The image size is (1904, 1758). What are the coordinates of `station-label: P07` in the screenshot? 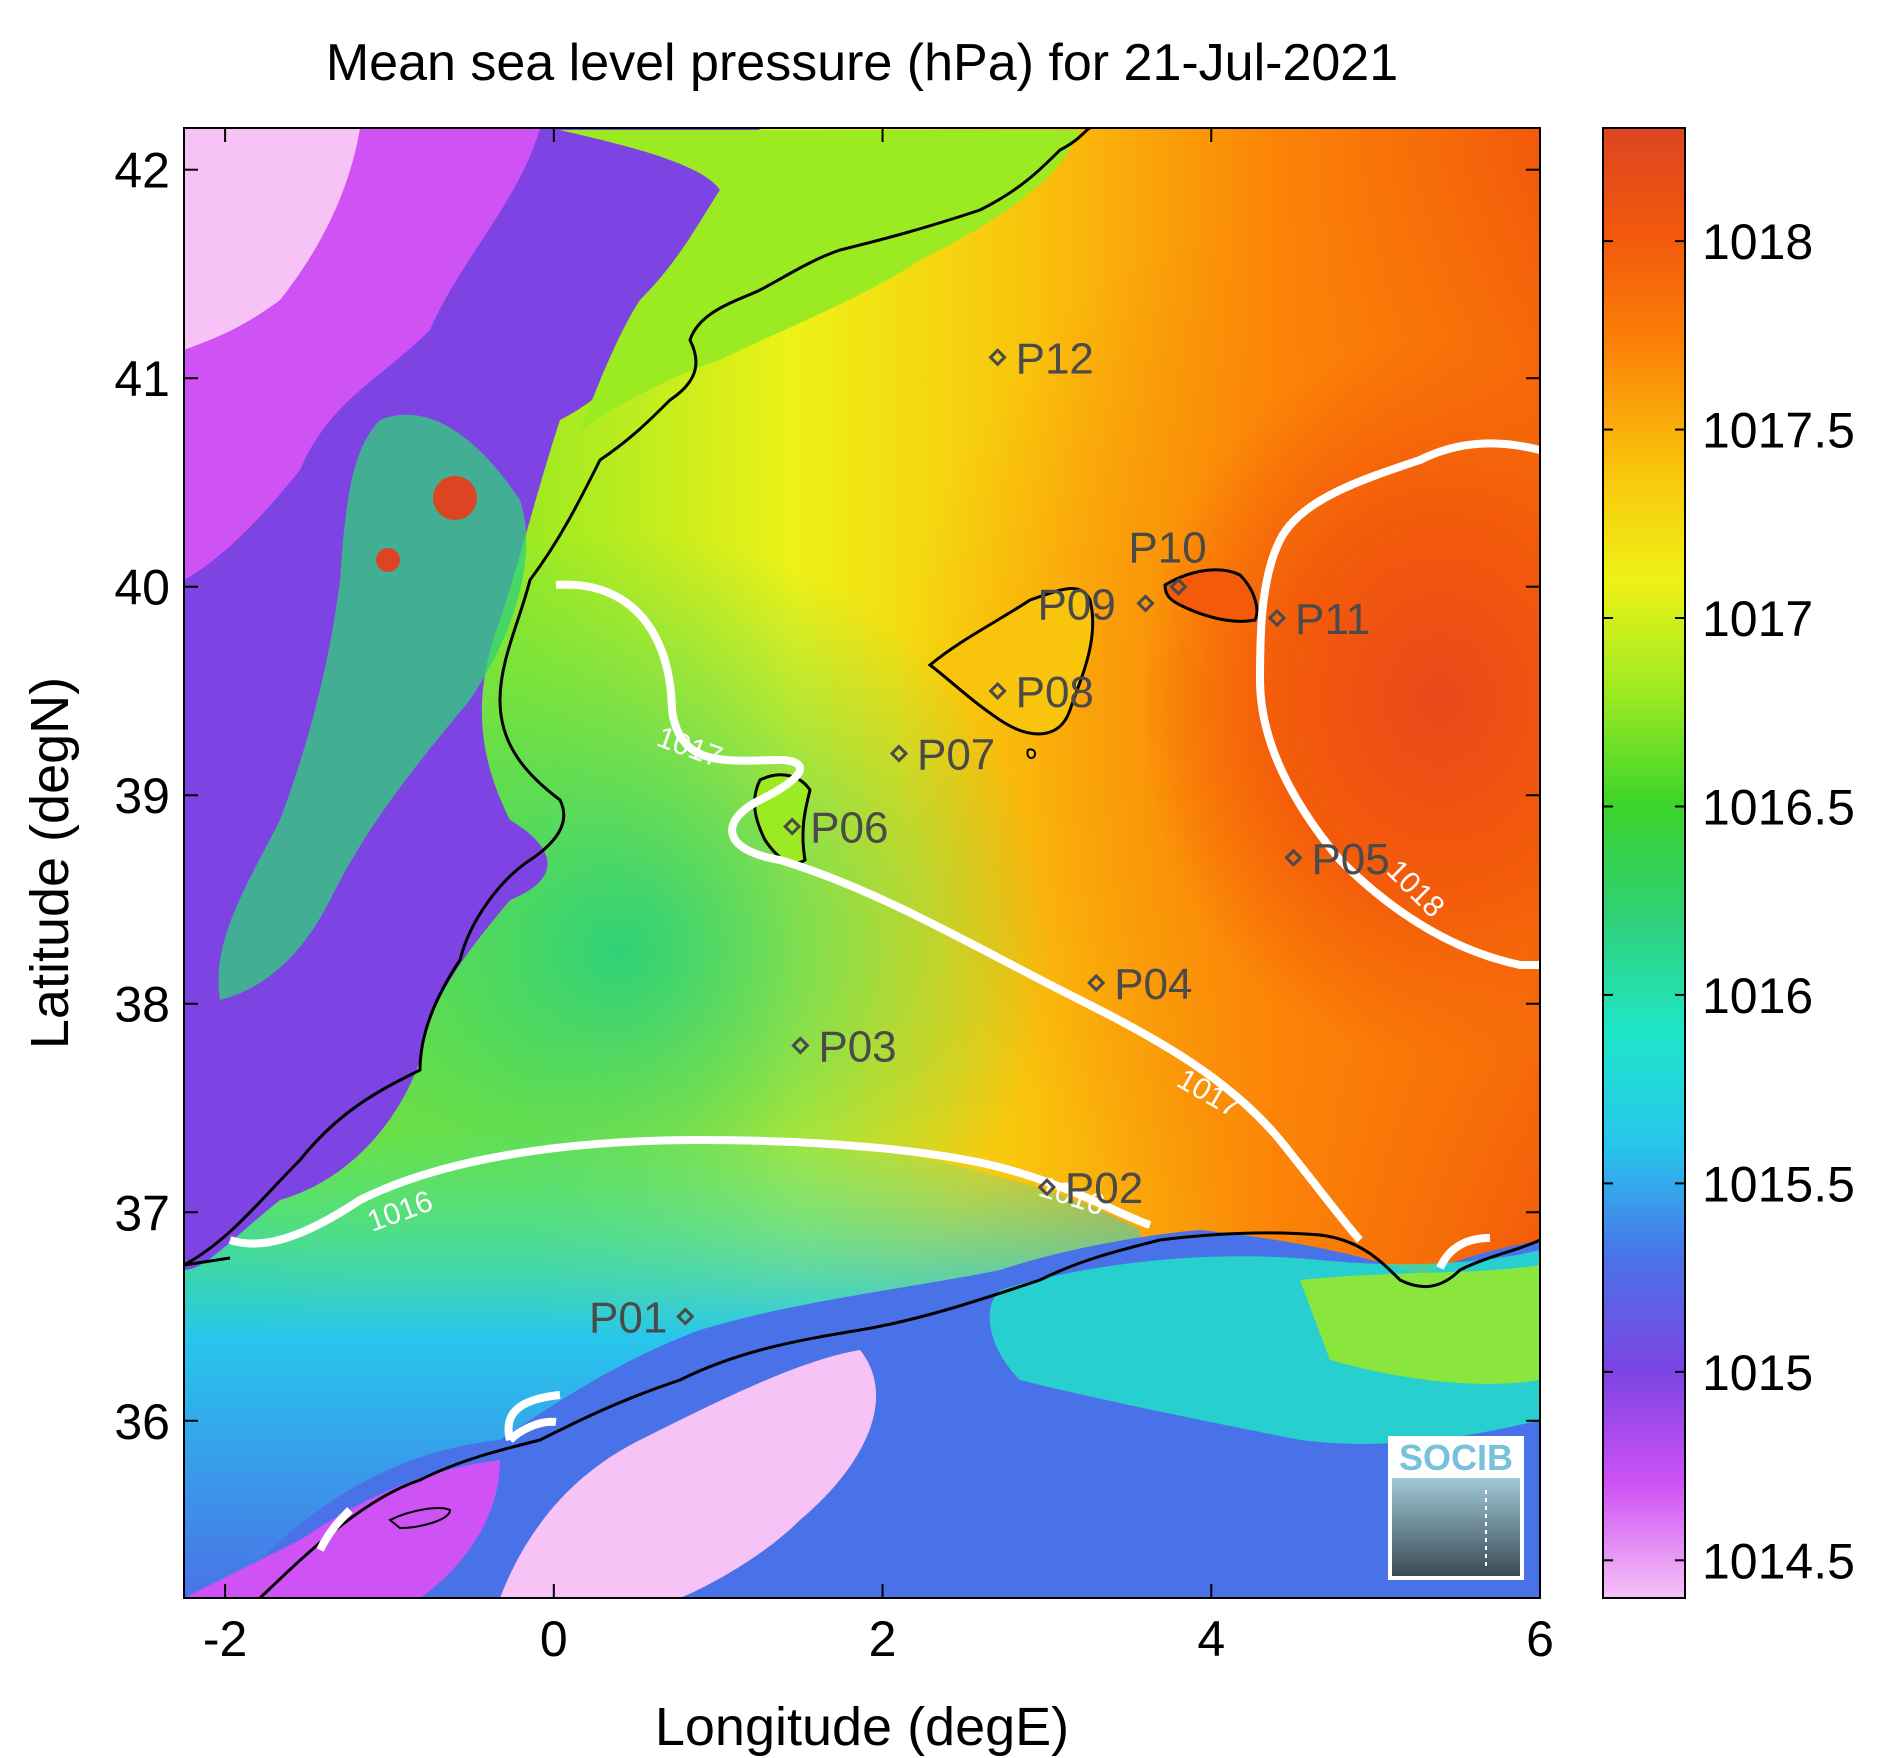 It's located at (956, 755).